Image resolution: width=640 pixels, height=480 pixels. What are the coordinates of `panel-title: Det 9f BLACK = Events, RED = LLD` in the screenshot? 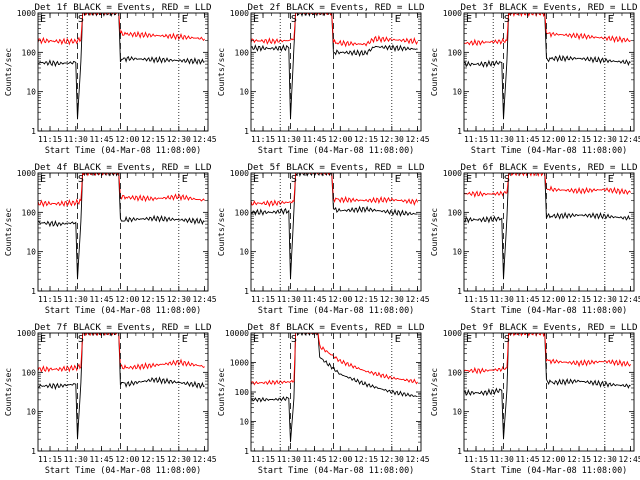 It's located at (548, 327).